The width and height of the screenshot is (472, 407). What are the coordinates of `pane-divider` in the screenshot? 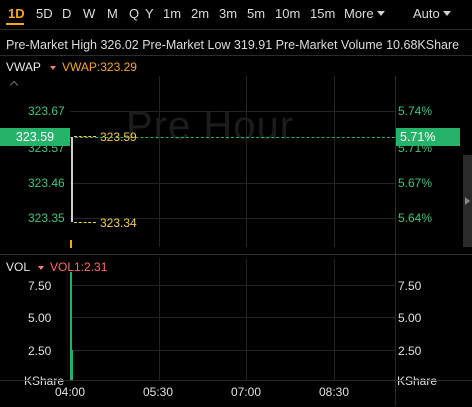 It's located at (236, 254).